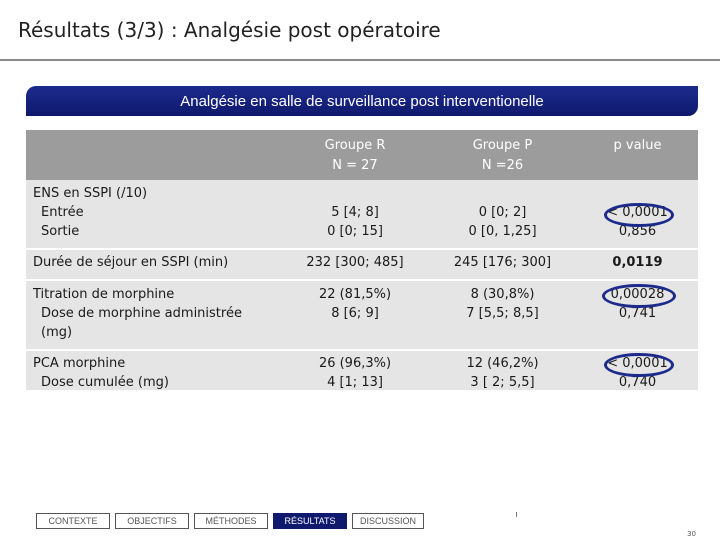 This screenshot has width=720, height=540. I want to click on header-pvalue: p value, so click(637, 145).